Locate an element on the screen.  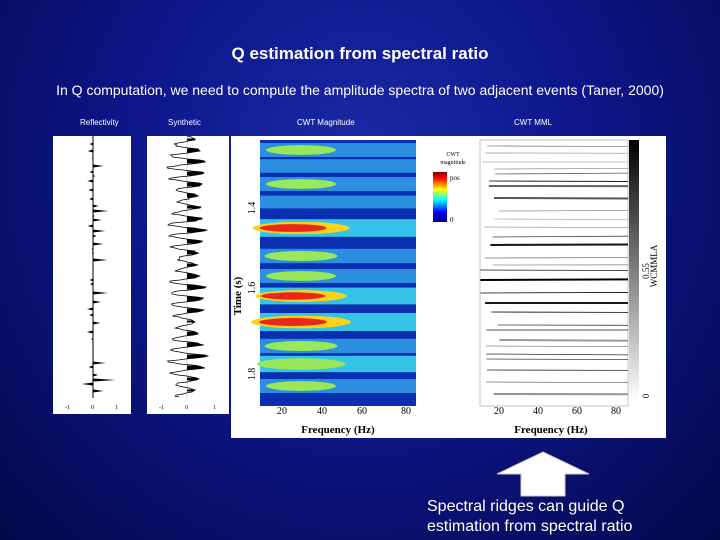
gray-bar-zero: 0 is located at coordinates (646, 395).